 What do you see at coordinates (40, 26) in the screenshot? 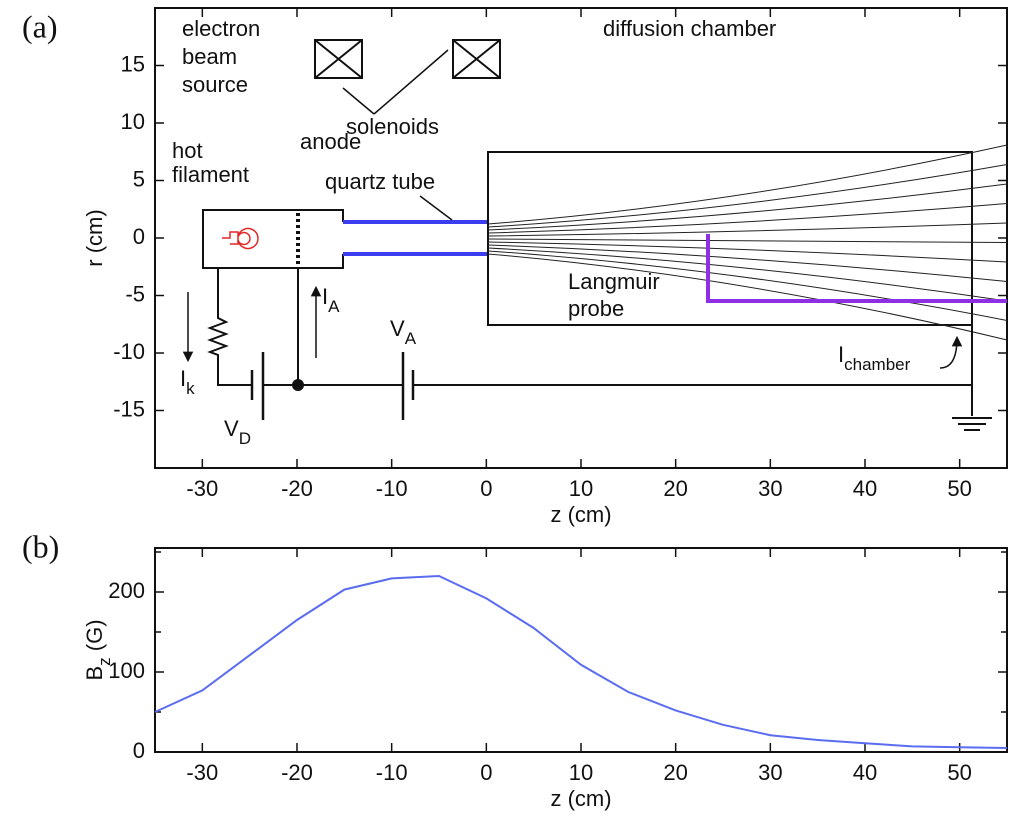
I see `panel-label: (a)` at bounding box center [40, 26].